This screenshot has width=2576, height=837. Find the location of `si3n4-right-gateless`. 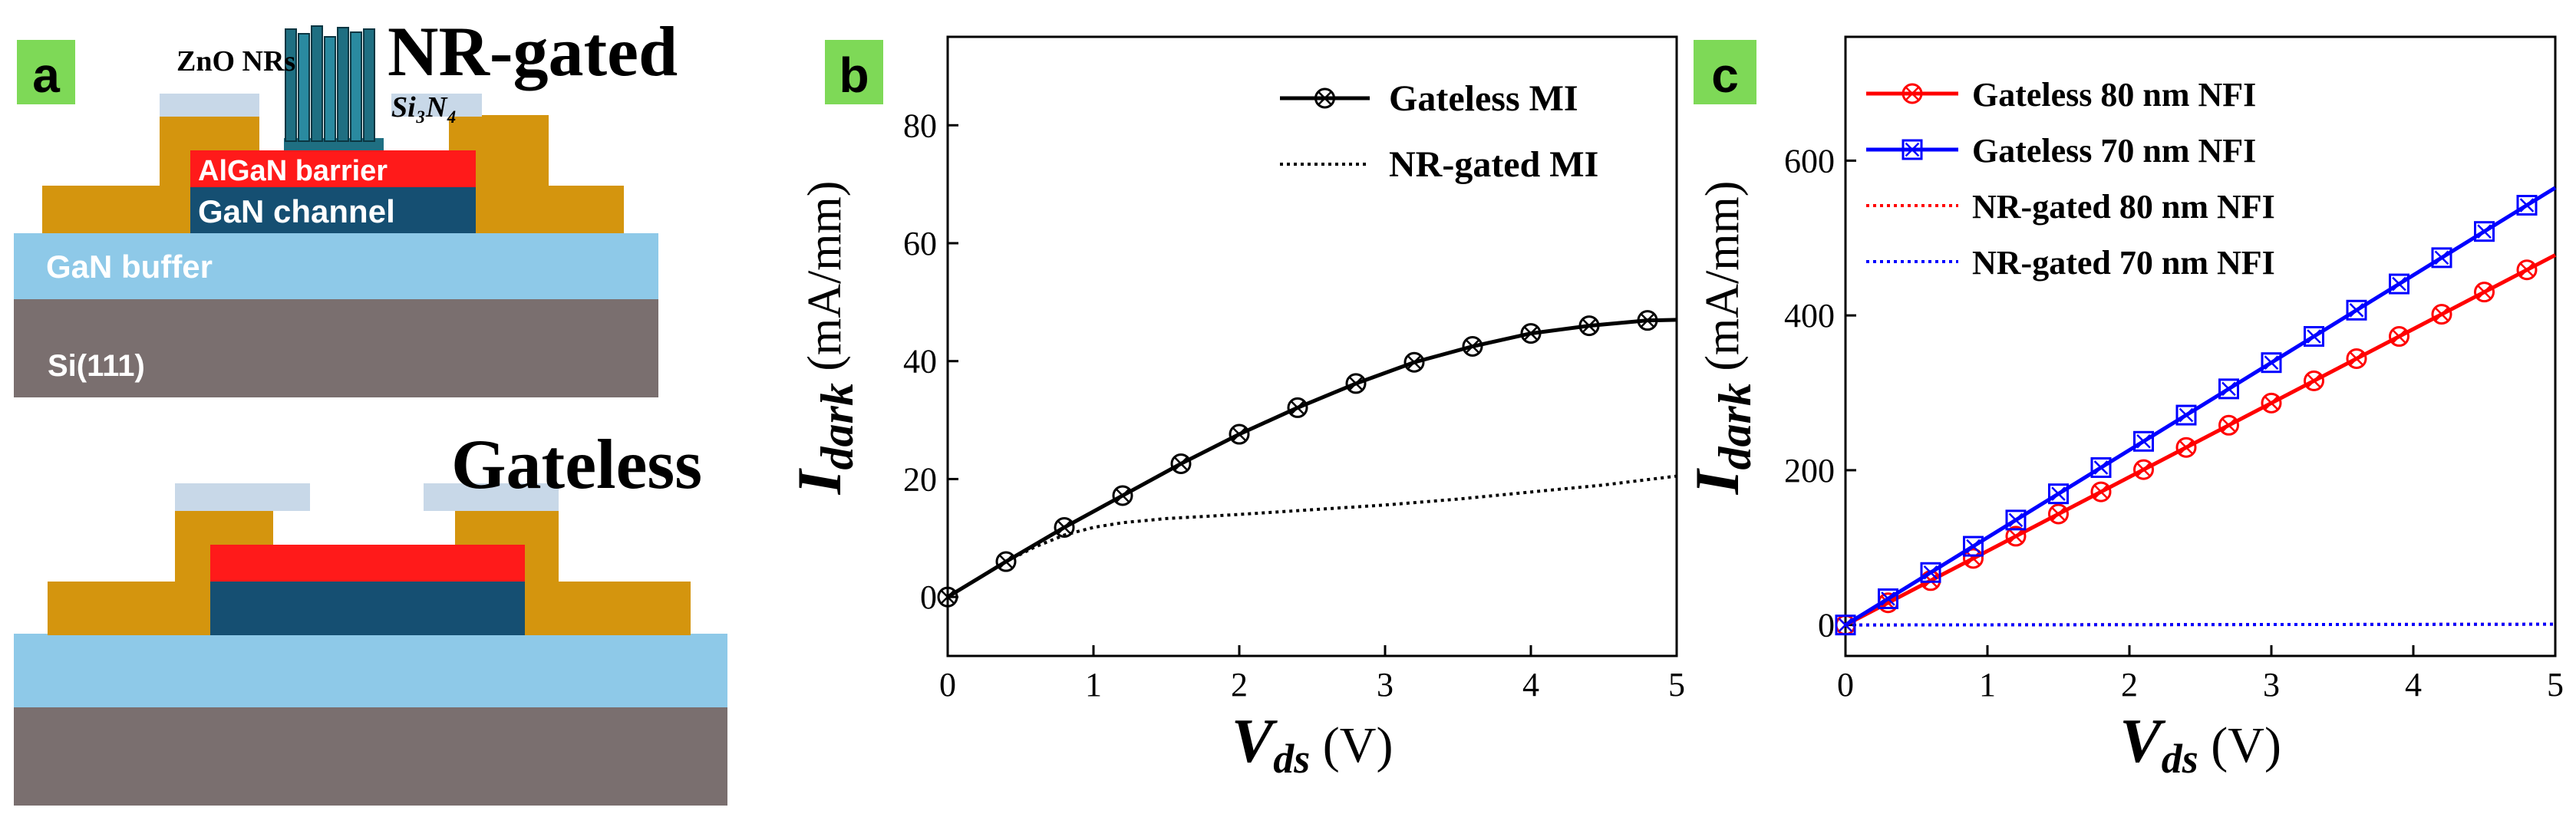

si3n4-right-gateless is located at coordinates (492, 497).